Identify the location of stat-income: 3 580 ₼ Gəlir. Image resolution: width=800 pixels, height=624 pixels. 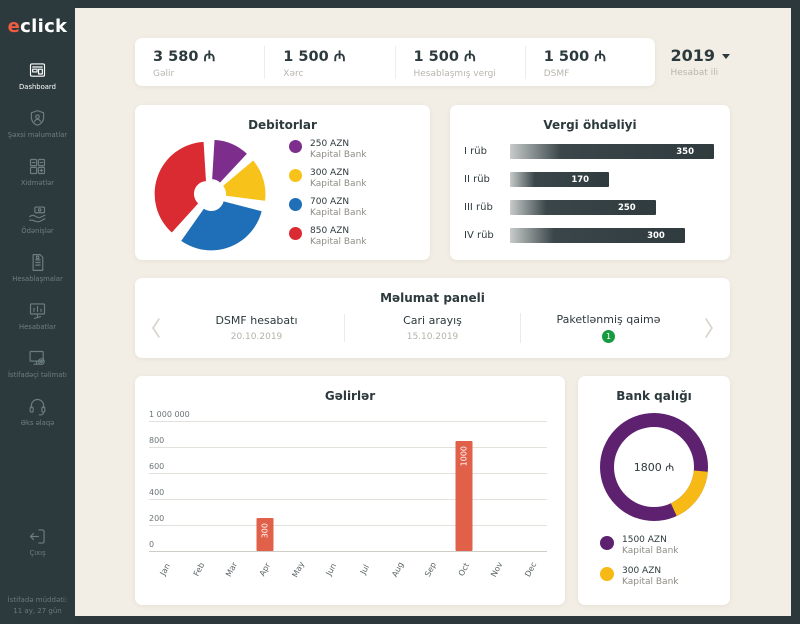
(199, 62).